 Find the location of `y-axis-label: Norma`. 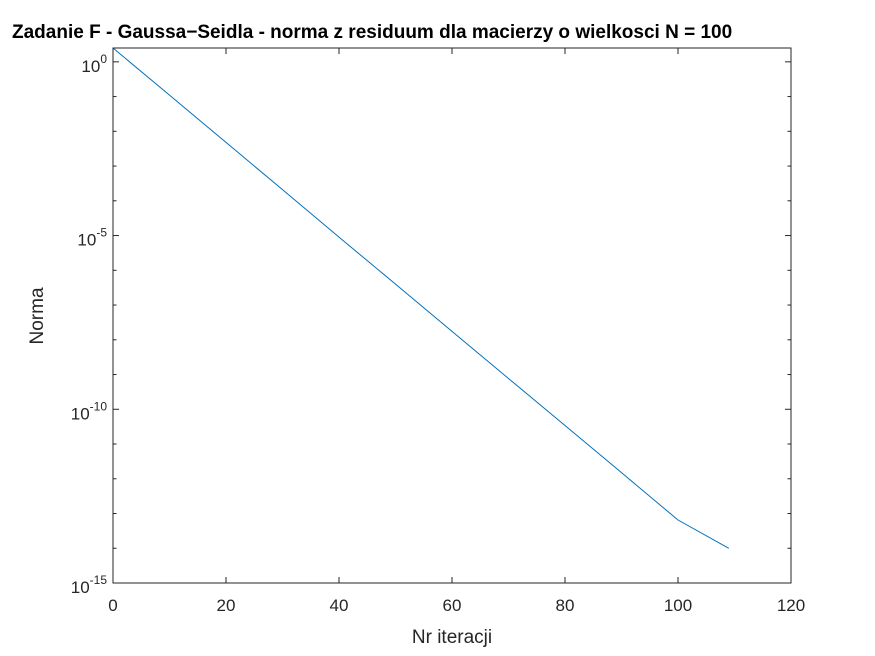

y-axis-label: Norma is located at coordinates (37, 315).